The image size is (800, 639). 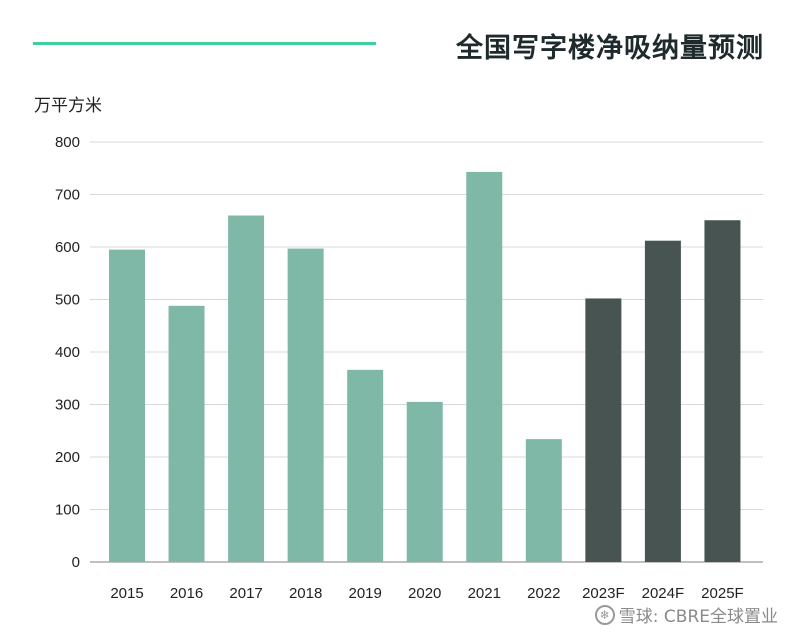 What do you see at coordinates (67, 510) in the screenshot?
I see `y-tick-label: 100` at bounding box center [67, 510].